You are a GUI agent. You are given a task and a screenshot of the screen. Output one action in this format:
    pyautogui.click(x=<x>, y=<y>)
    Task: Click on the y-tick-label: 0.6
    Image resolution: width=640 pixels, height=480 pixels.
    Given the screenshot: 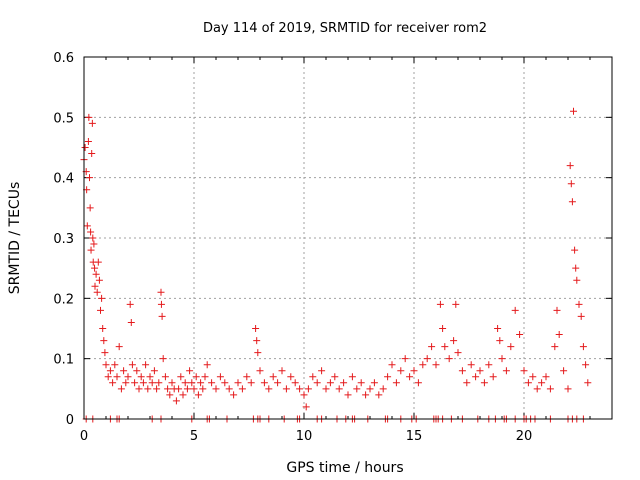 What is the action you would take?
    pyautogui.click(x=63, y=58)
    